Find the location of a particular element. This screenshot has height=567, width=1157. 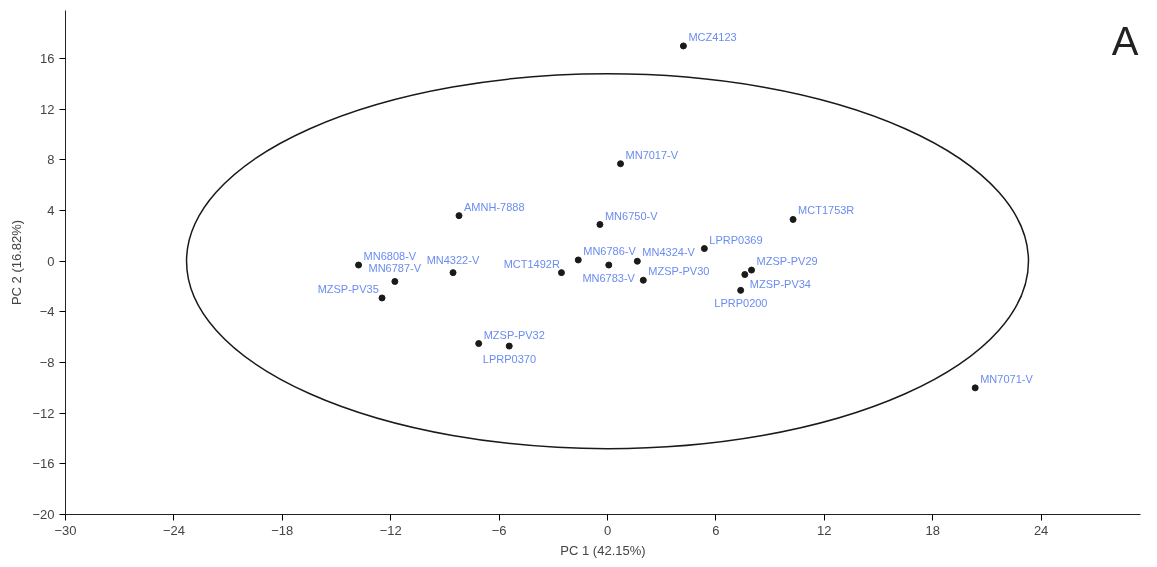

x-tick-label: 24 is located at coordinates (1041, 530).